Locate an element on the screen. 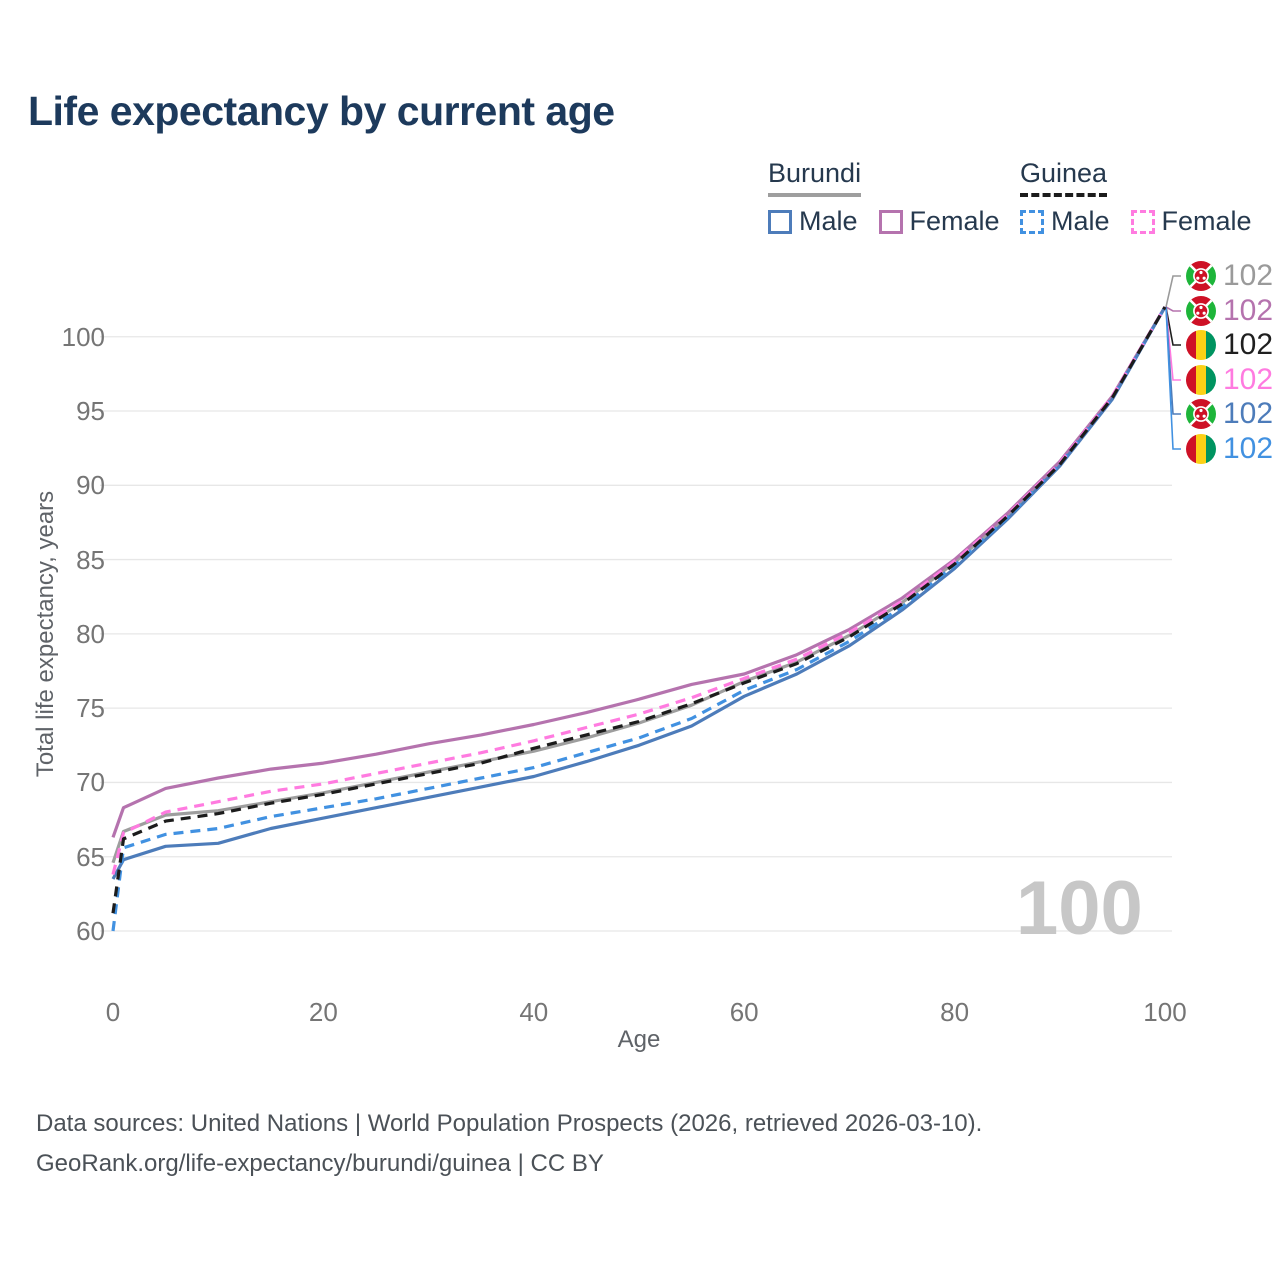 This screenshot has width=1280, height=1280. y-tick-label: 95 is located at coordinates (90, 411).